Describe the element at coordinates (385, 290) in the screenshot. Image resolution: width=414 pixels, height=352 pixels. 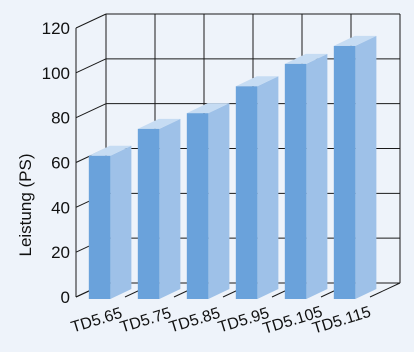
I see `floor-depth-line` at that location.